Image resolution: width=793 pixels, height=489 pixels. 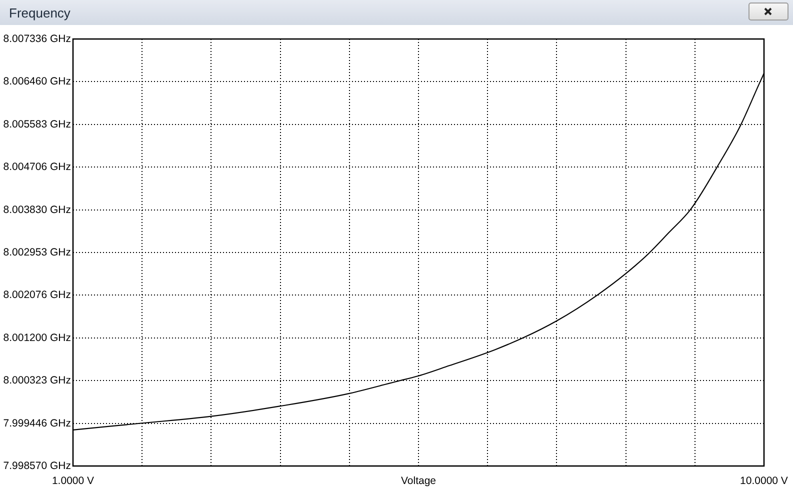 What do you see at coordinates (37, 466) in the screenshot?
I see `y-tick-label: 7.998570 GHz` at bounding box center [37, 466].